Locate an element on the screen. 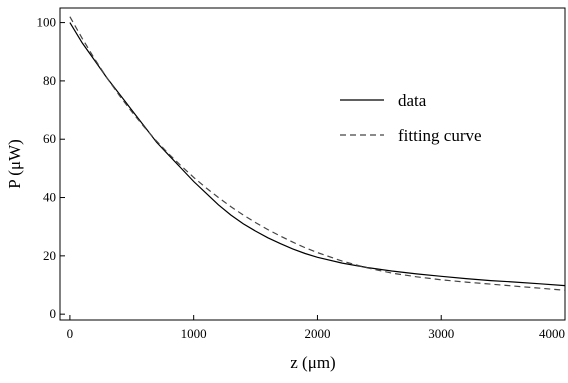 The width and height of the screenshot is (568, 383). y-tick-label: 0 is located at coordinates (53, 313).